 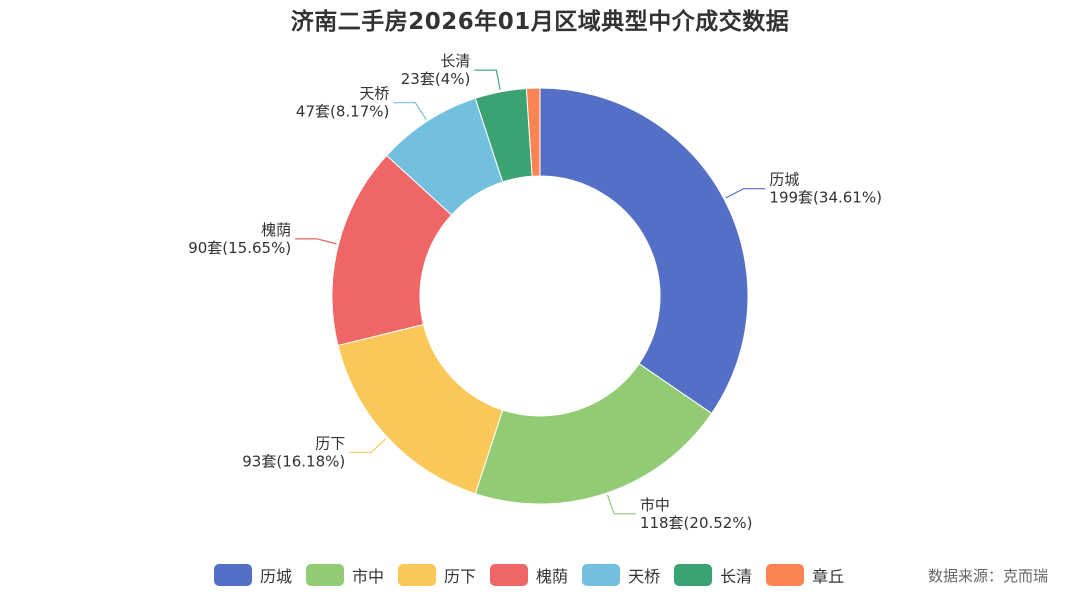 What do you see at coordinates (593, 434) in the screenshot?
I see `slice-市中` at bounding box center [593, 434].